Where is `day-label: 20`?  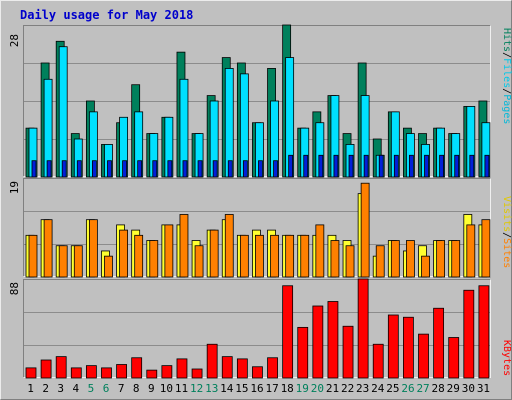
day-label: 20 is located at coordinates (317, 388).